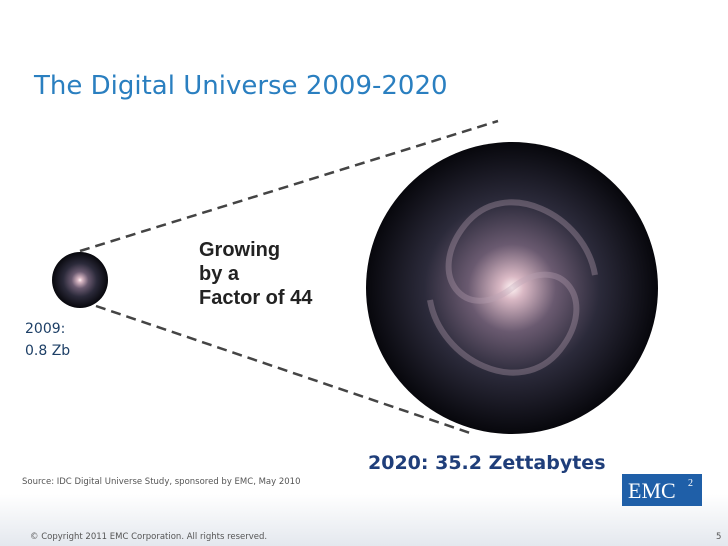 This screenshot has width=728, height=546. Describe the element at coordinates (80, 280) in the screenshot. I see `small-galaxy` at that location.